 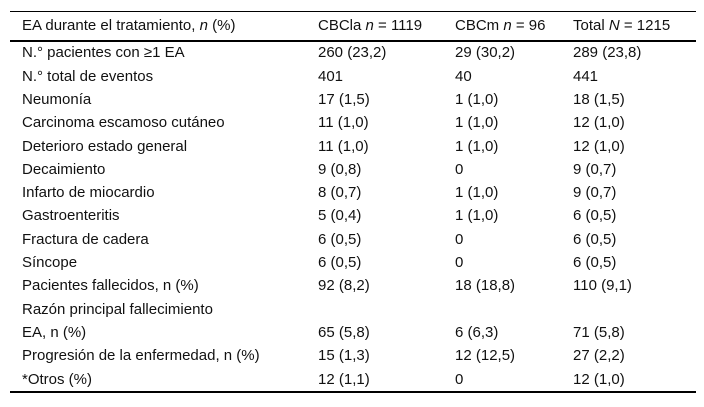 What do you see at coordinates (123, 123) in the screenshot?
I see `row-label: Carcinoma escamoso cutáneo` at bounding box center [123, 123].